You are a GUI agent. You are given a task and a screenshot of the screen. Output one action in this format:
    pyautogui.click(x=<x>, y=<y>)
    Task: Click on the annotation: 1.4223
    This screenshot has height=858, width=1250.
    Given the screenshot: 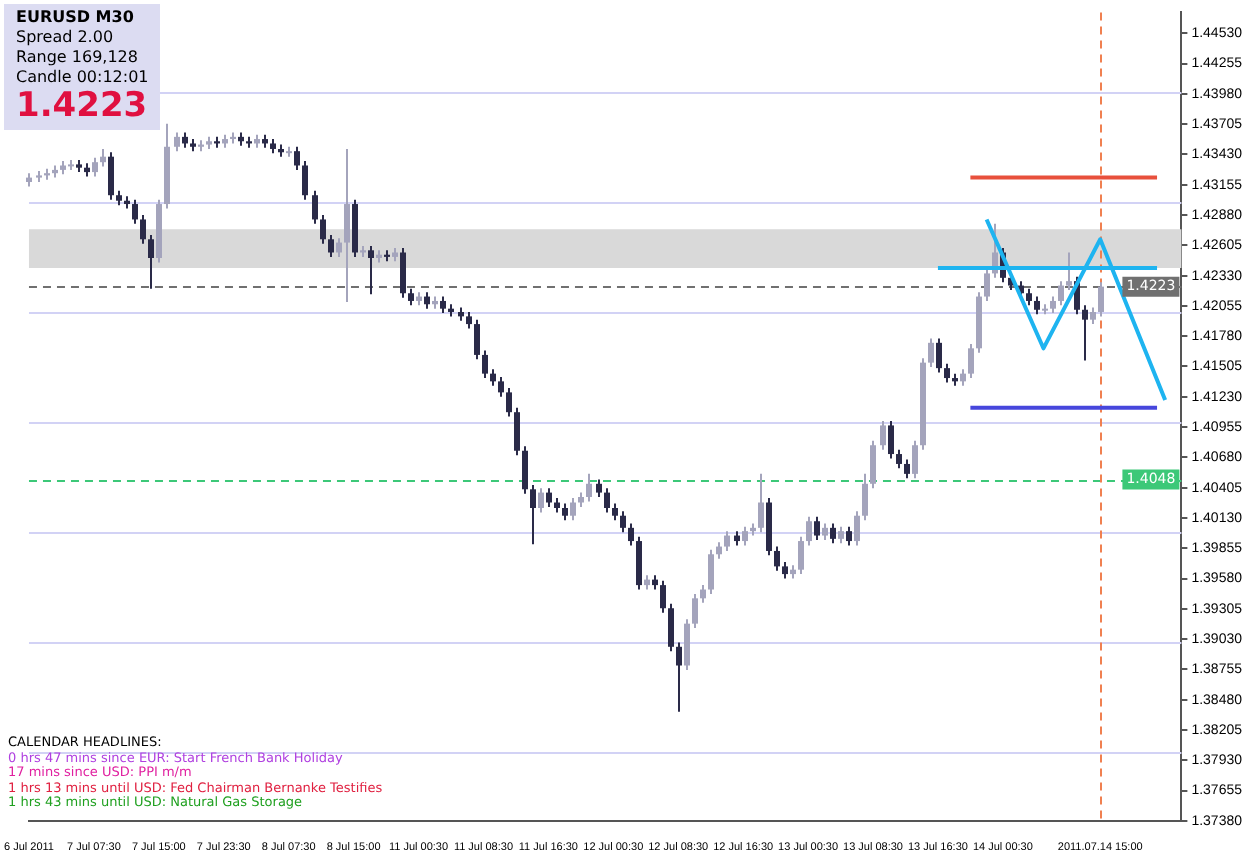 What is the action you would take?
    pyautogui.click(x=82, y=106)
    